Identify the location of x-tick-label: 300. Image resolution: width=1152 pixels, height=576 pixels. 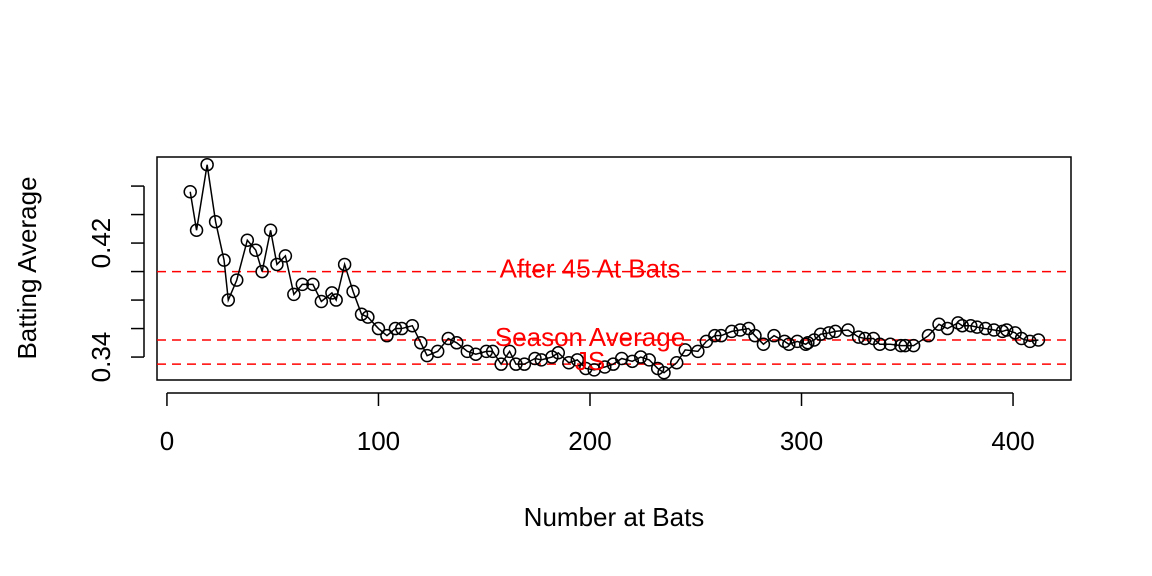
(801, 441).